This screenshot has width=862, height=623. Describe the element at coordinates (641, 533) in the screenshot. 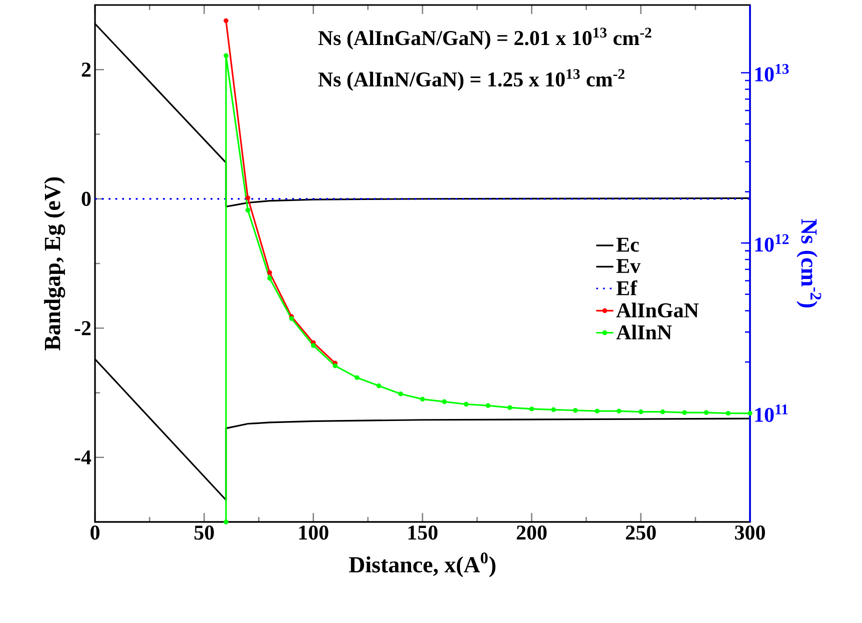

I see `x-tick-label: 250` at that location.